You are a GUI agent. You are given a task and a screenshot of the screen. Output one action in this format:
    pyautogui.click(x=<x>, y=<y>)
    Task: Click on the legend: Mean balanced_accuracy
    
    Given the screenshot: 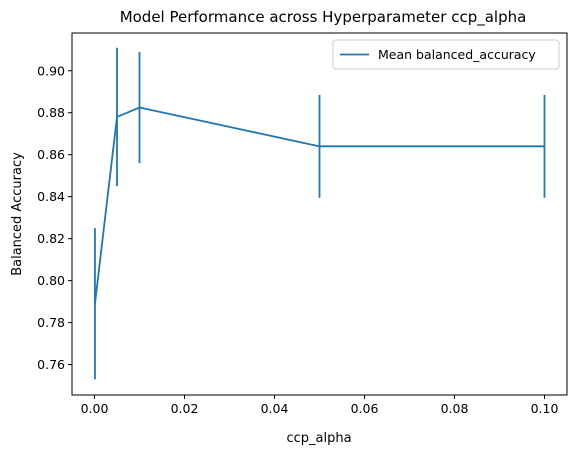 What is the action you would take?
    pyautogui.click(x=446, y=54)
    